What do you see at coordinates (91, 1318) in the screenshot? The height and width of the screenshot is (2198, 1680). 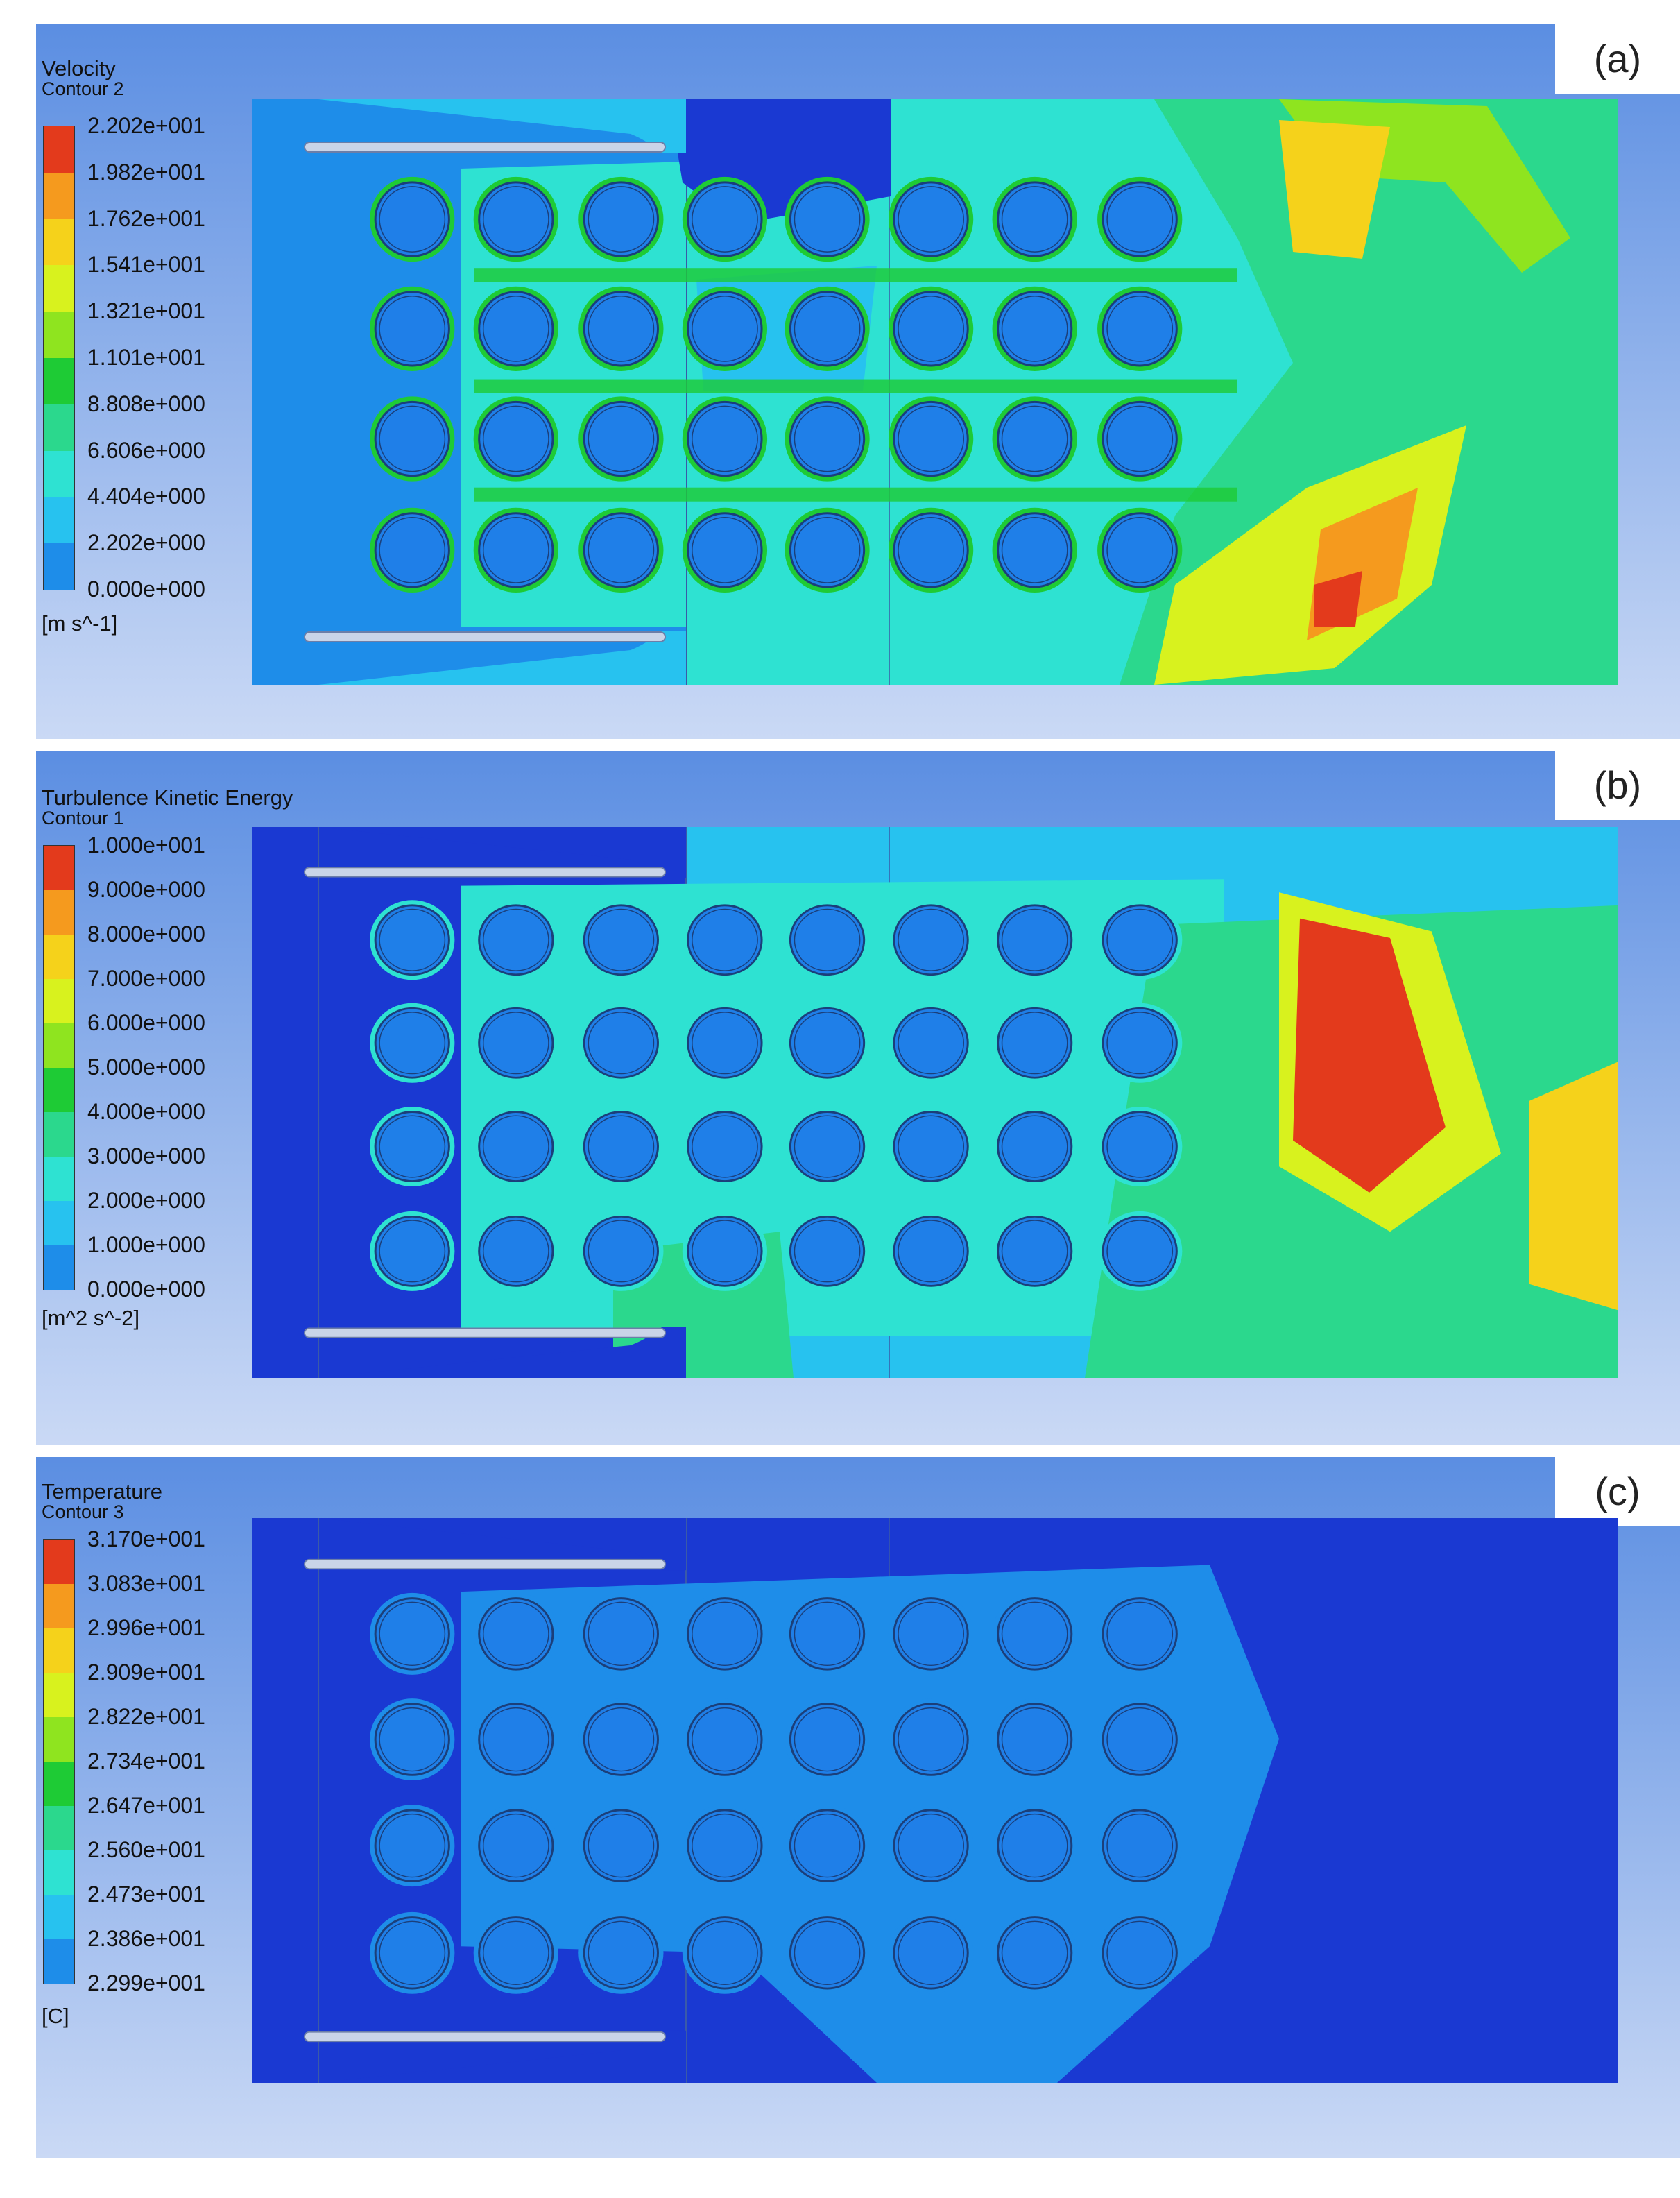 I see `legend-unit: [m^2 s^-2]` at bounding box center [91, 1318].